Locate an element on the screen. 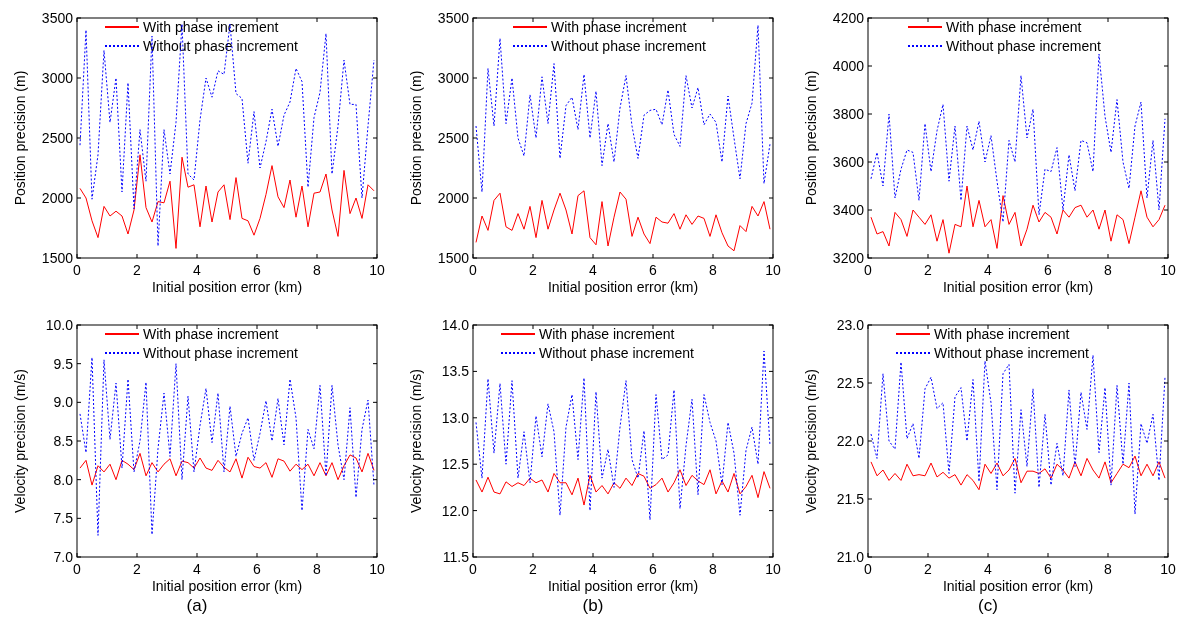 The image size is (1184, 619). text: (a) is located at coordinates (197, 605).